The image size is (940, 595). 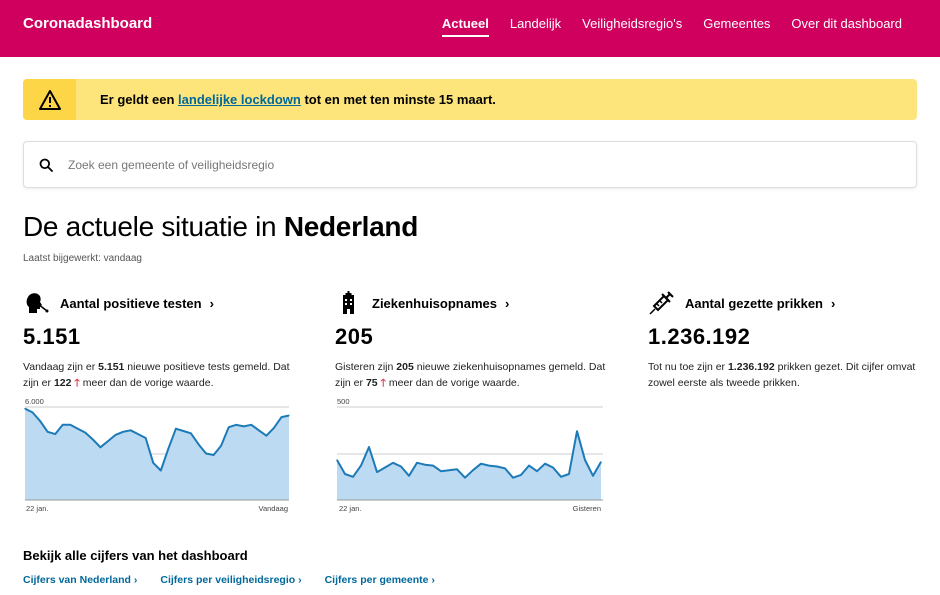 I want to click on search-icon, so click(x=46, y=165).